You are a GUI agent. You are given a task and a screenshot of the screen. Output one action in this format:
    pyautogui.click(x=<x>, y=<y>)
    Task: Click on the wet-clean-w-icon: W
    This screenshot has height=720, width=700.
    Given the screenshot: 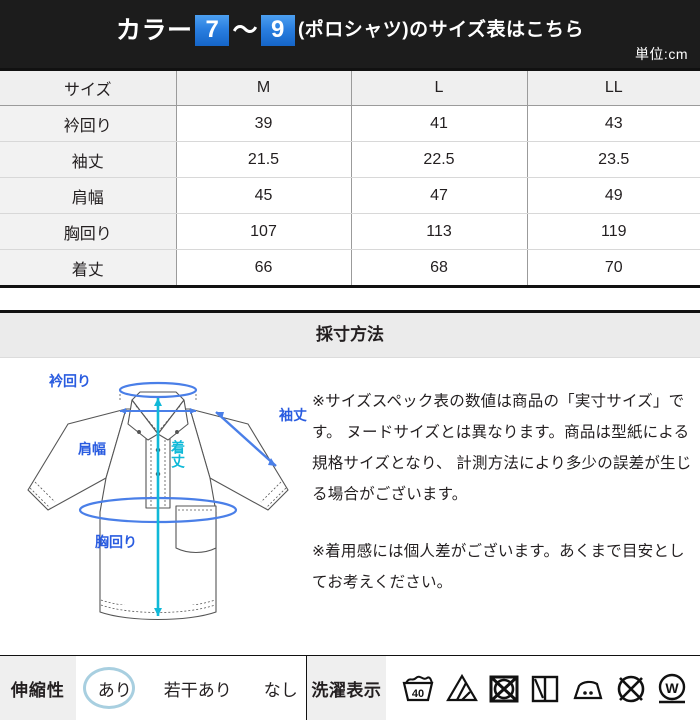 What is the action you would take?
    pyautogui.click(x=672, y=688)
    